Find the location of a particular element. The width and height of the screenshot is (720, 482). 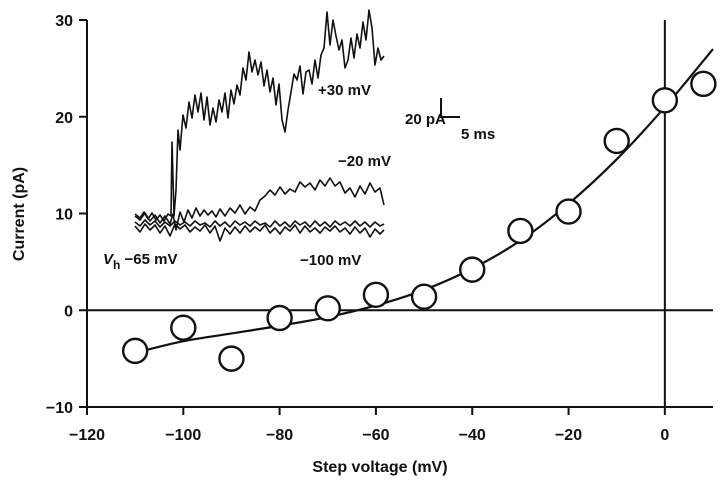

y-axis-title: Current (pA) is located at coordinates (19, 214).